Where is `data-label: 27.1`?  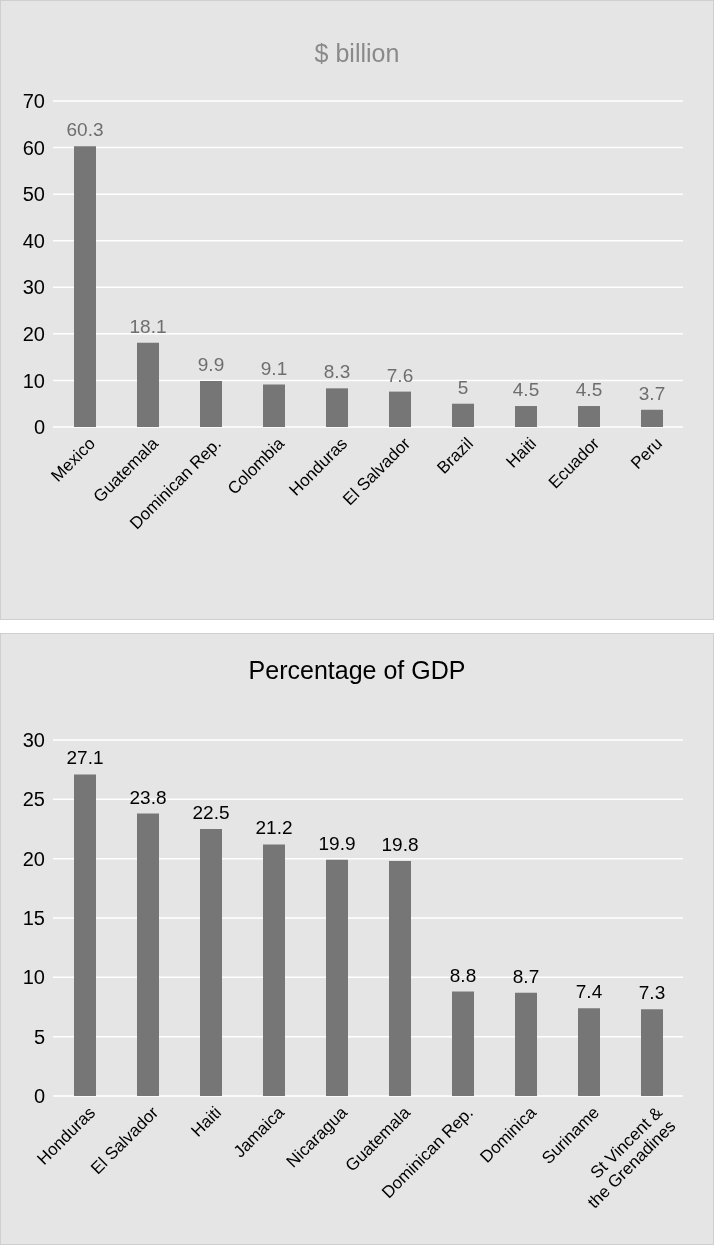 data-label: 27.1 is located at coordinates (85, 758).